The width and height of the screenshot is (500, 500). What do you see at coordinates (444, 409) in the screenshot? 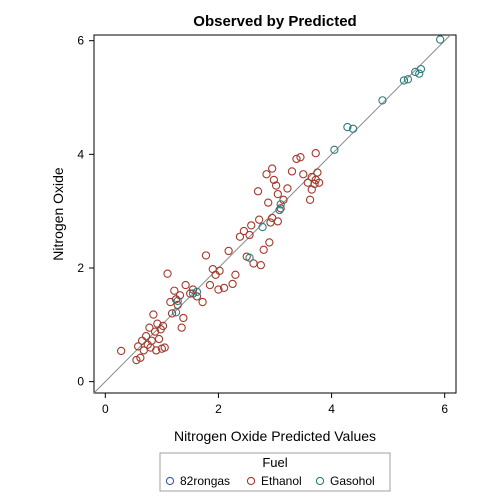
I see `x-tick-label: 6` at bounding box center [444, 409].